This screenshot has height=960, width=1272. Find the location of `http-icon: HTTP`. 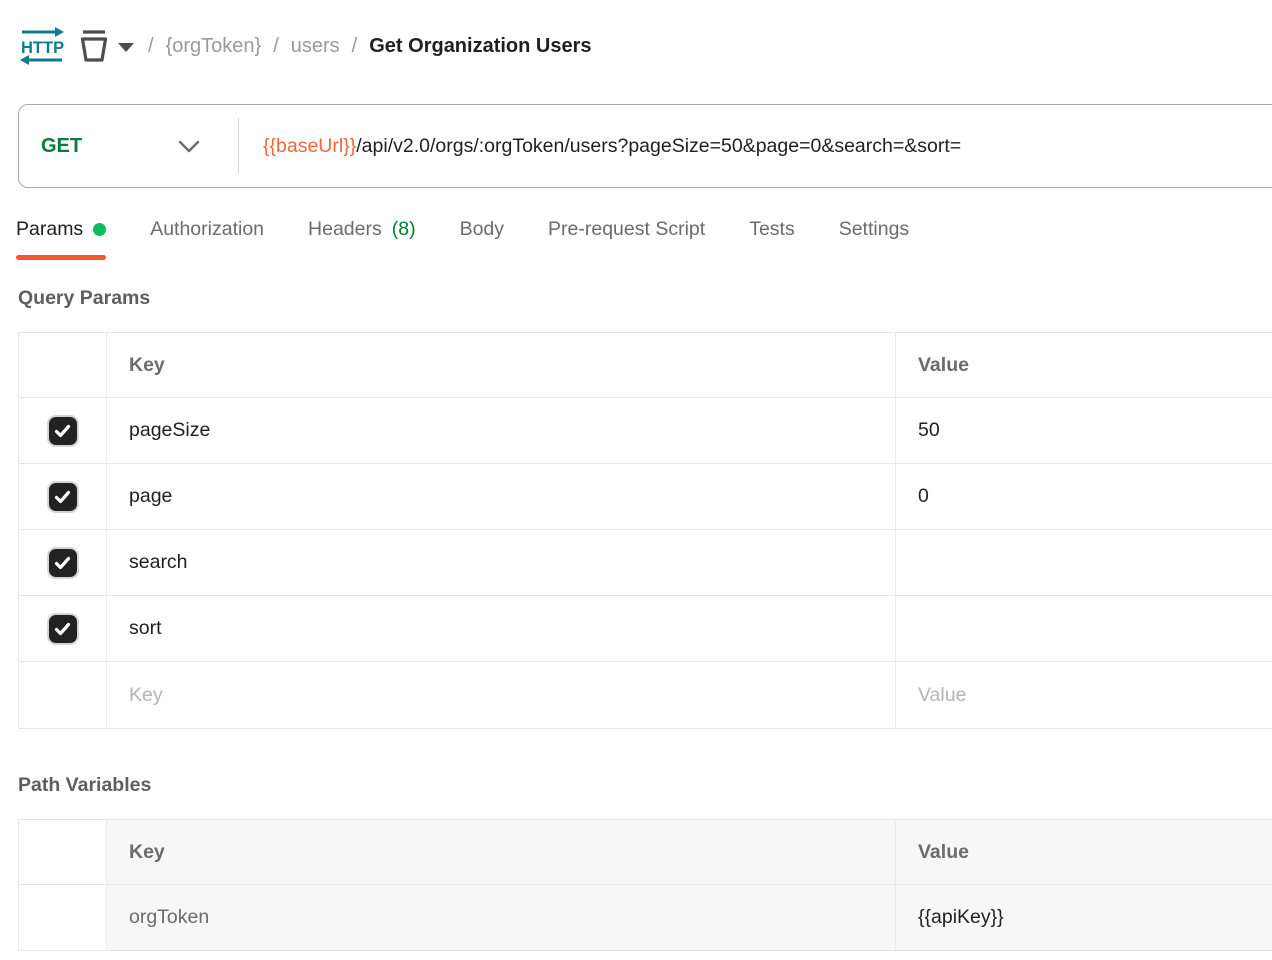

http-icon: HTTP is located at coordinates (42, 46).